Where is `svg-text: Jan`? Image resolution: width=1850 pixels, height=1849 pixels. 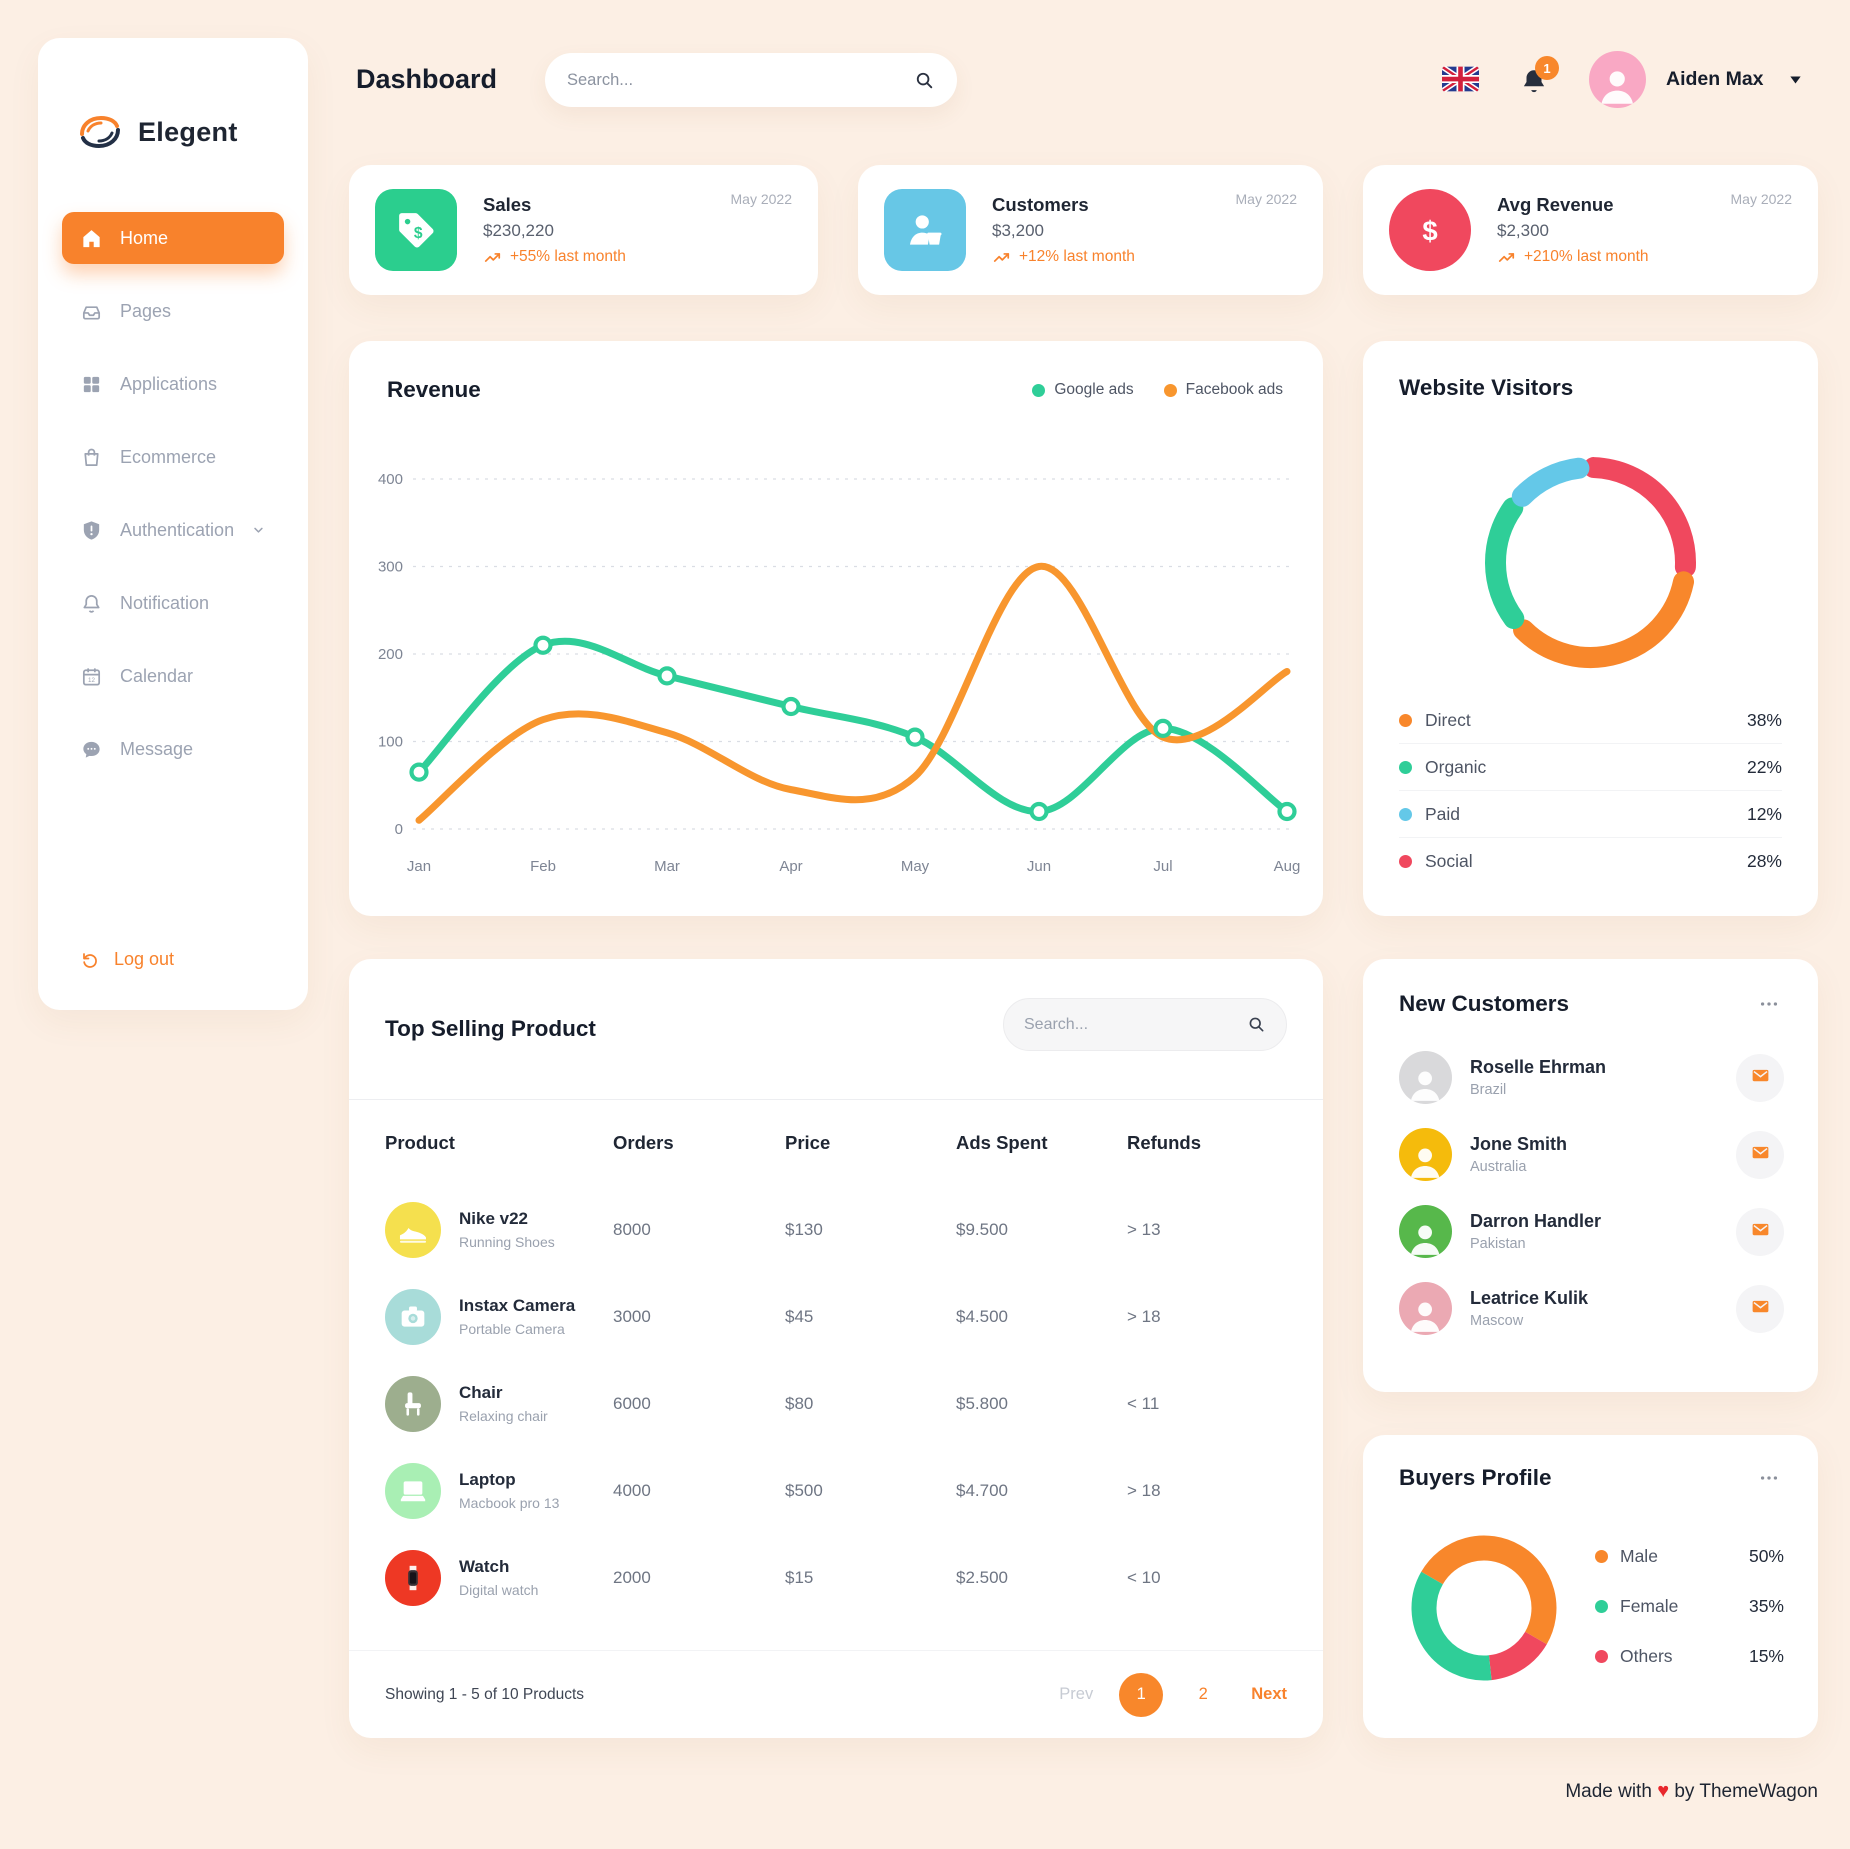
svg-text: Jan is located at coordinates (419, 866).